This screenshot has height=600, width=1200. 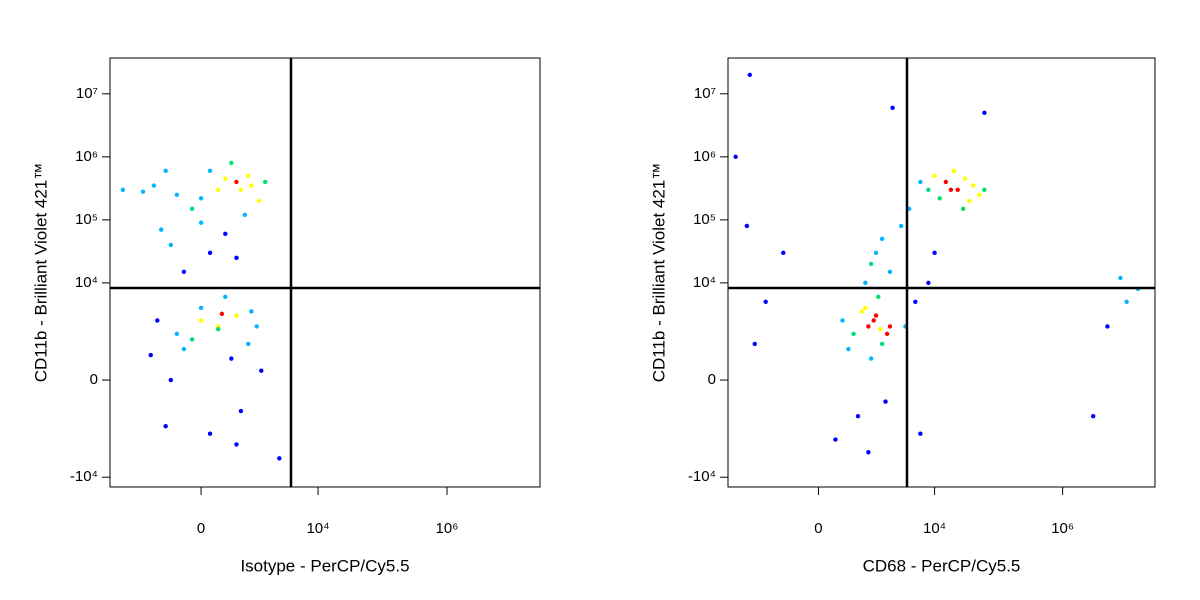 What do you see at coordinates (324, 565) in the screenshot?
I see `x-axis-label: Isotype - PerCP/Cy5.5` at bounding box center [324, 565].